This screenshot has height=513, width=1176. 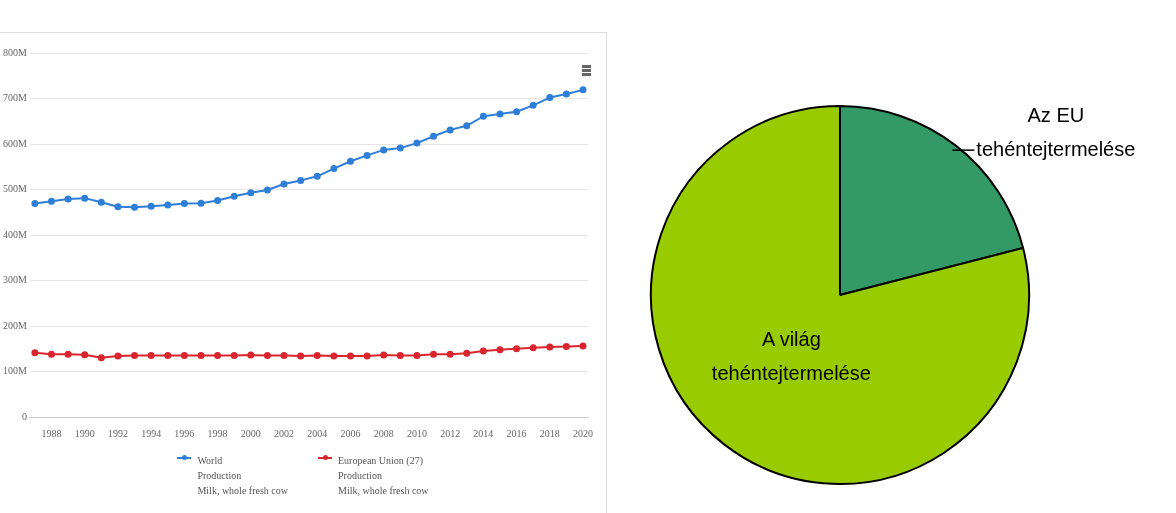 What do you see at coordinates (14, 143) in the screenshot?
I see `y-tick-label: 600M` at bounding box center [14, 143].